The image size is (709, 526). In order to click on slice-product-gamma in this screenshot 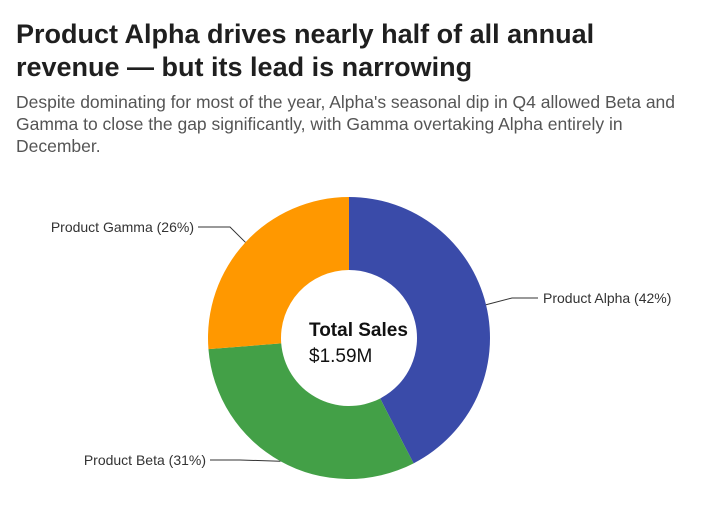, I will do `click(278, 273)`.